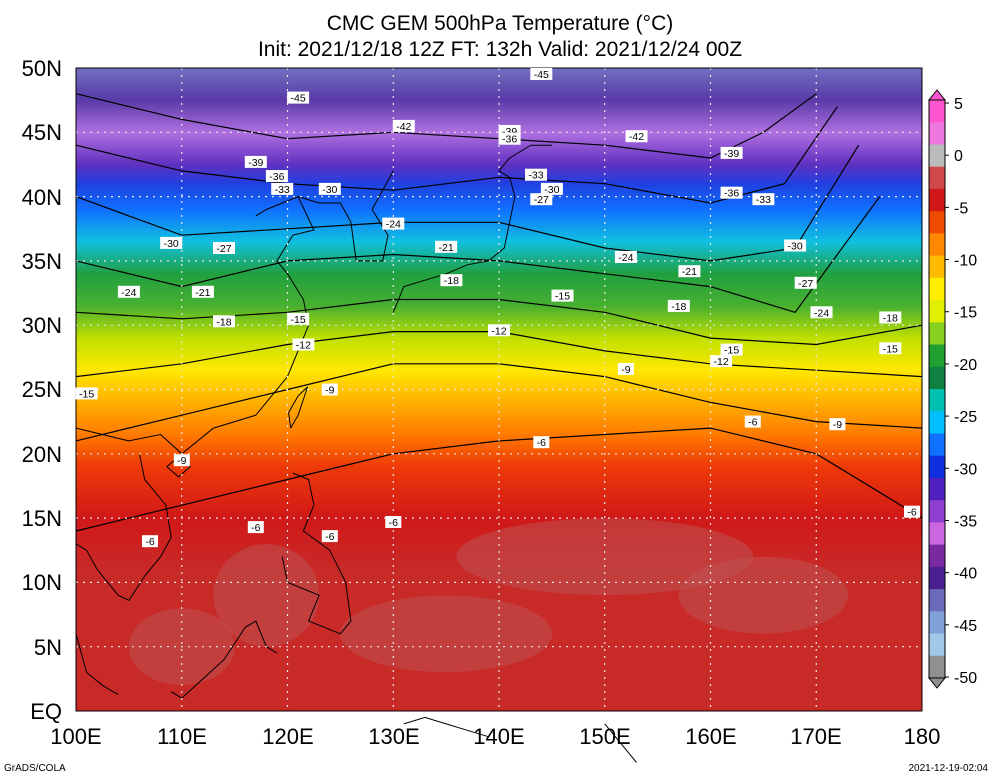 This screenshot has width=1000, height=779. I want to click on contour-label: -42, so click(403, 126).